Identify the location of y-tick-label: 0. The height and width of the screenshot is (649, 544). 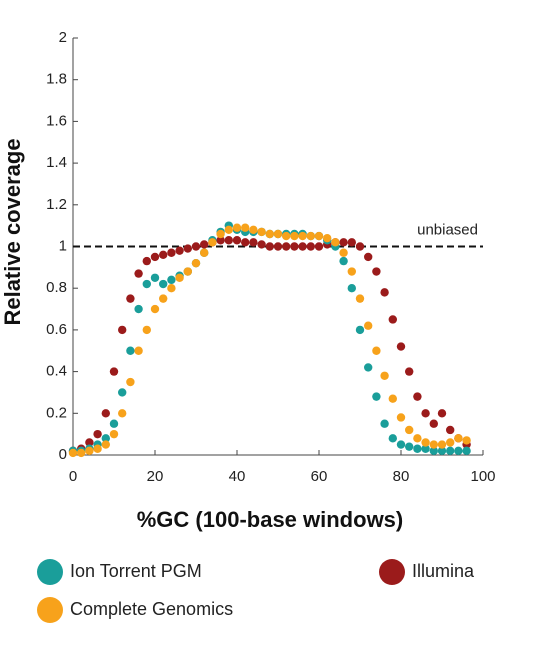
(63, 454).